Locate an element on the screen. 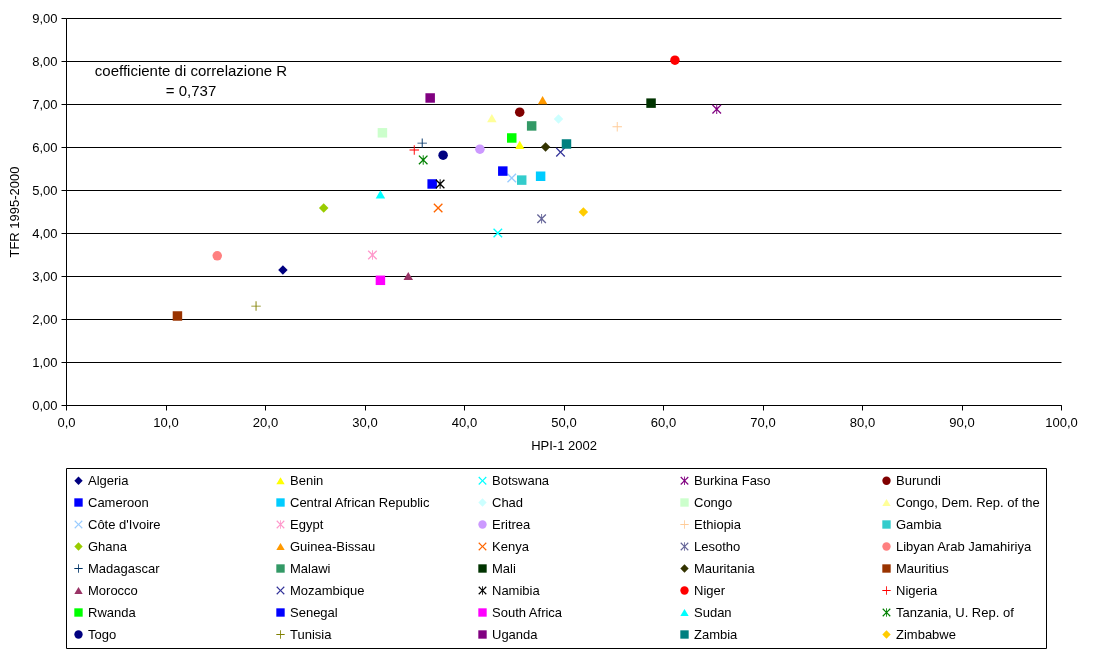  y-axis-title: TFR 1995-2000 is located at coordinates (15, 212).